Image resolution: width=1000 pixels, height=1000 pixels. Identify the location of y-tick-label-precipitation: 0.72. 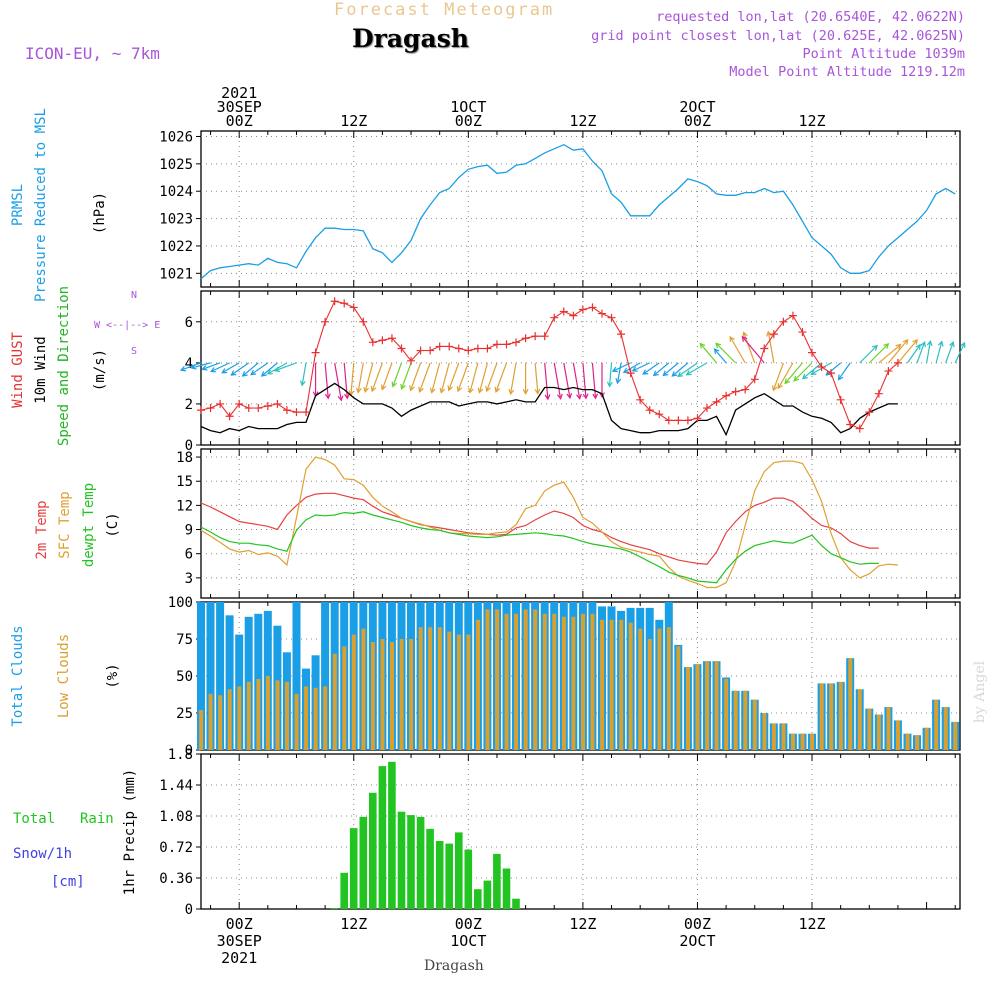
(176, 848).